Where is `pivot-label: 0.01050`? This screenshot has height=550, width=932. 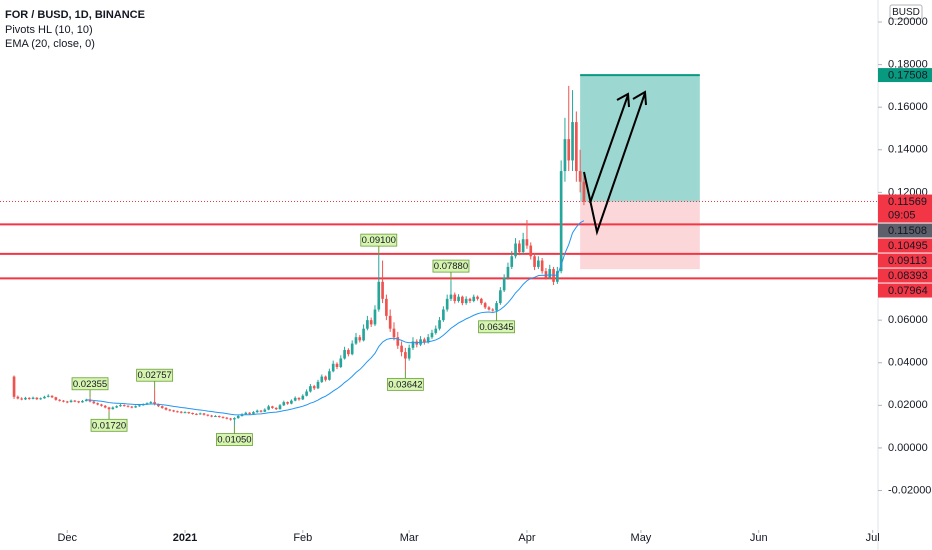
pivot-label: 0.01050 is located at coordinates (234, 440).